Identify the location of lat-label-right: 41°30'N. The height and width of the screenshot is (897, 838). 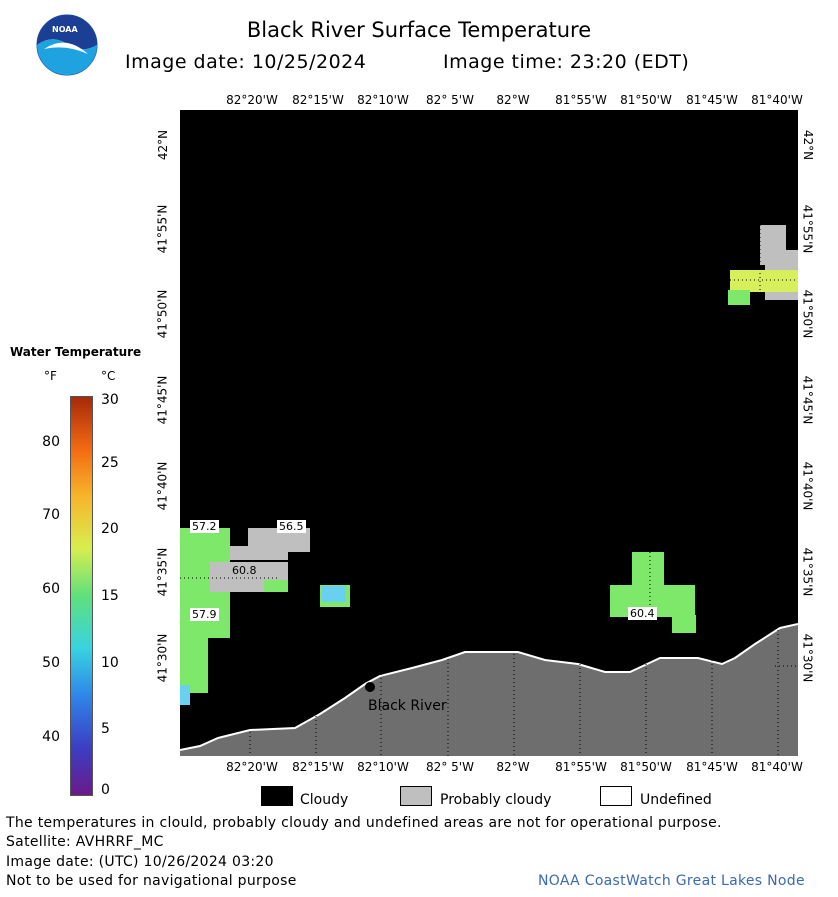
(807, 658).